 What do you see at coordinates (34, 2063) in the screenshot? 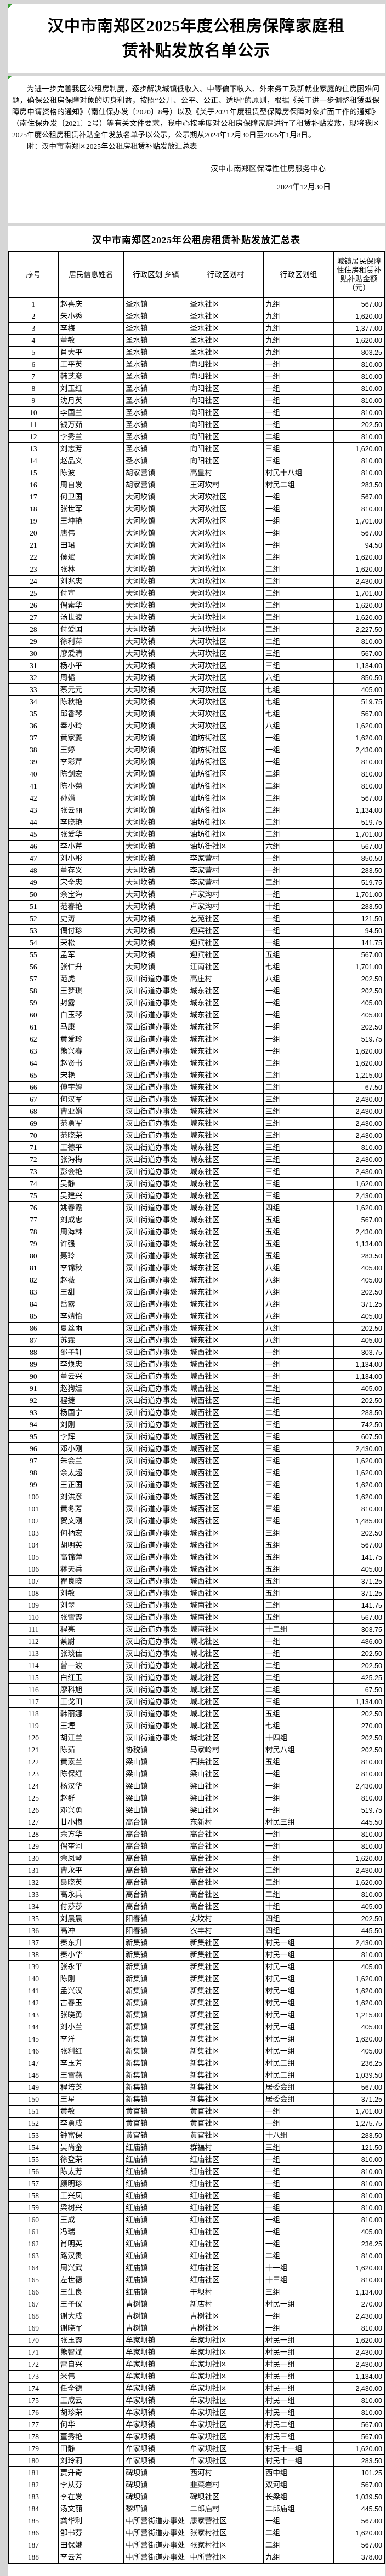
I see `cell-index: 147` at bounding box center [34, 2063].